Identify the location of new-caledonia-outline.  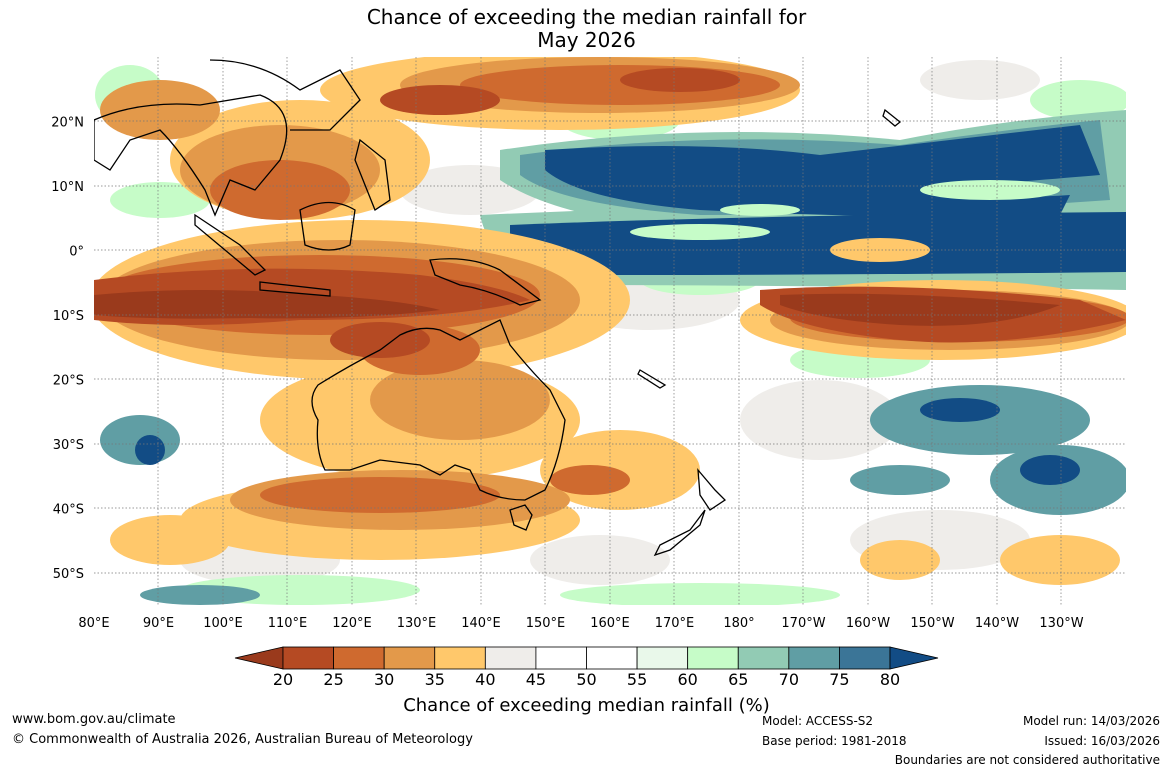
(652, 379).